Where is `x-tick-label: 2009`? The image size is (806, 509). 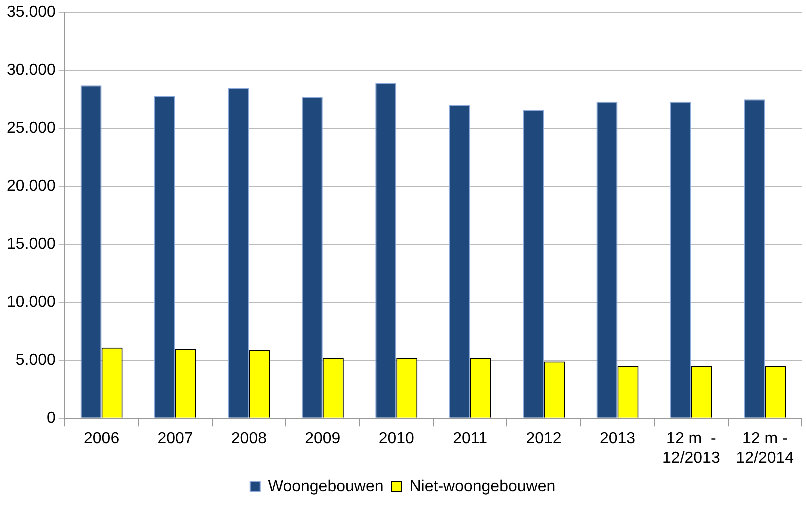 x-tick-label: 2009 is located at coordinates (323, 439).